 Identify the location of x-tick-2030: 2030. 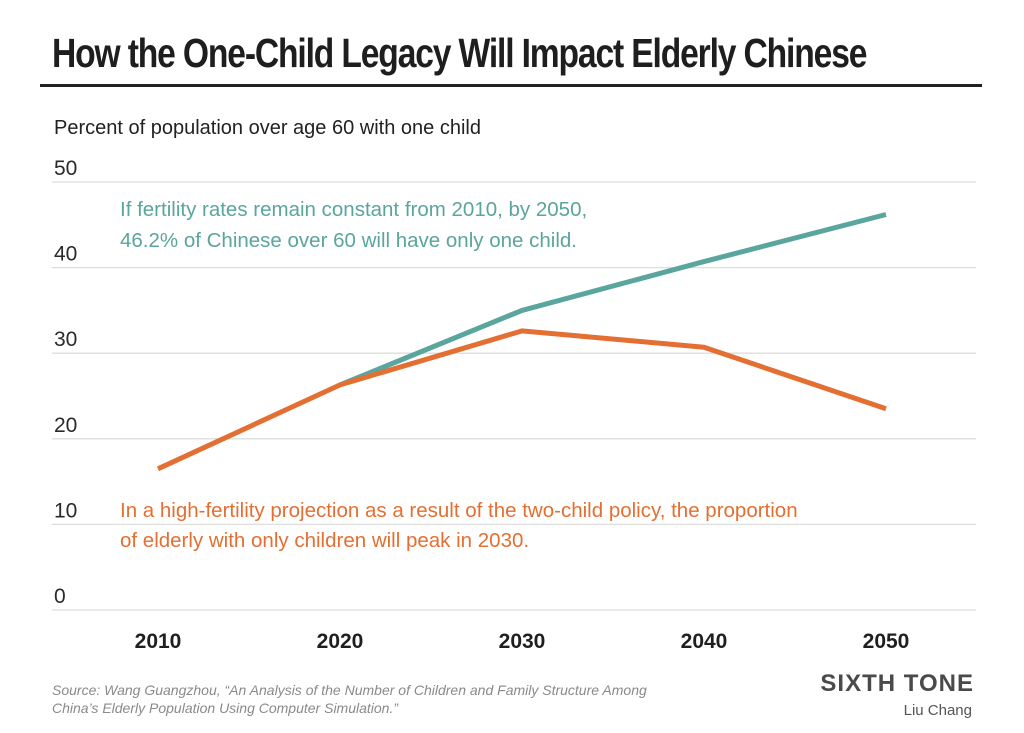
(522, 641).